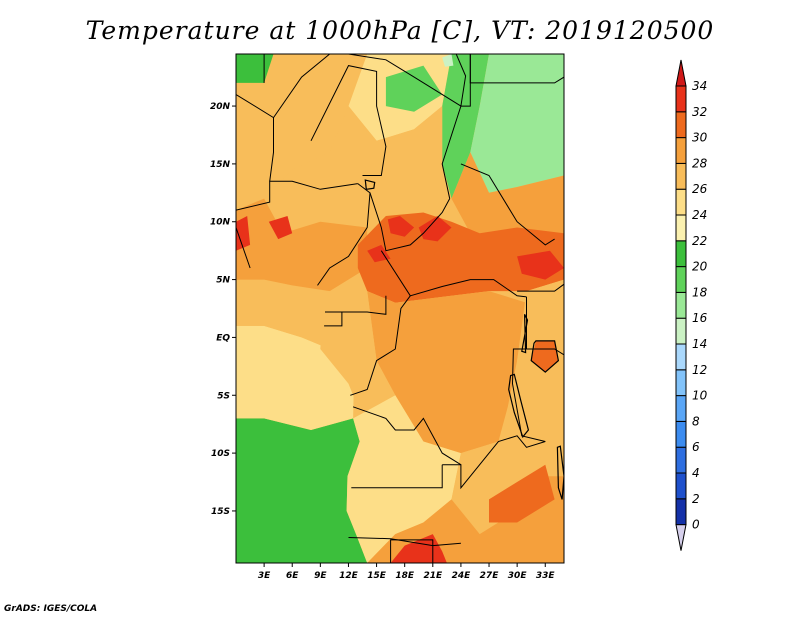 The height and width of the screenshot is (618, 800). Describe the element at coordinates (462, 576) in the screenshot. I see `x-tick-label: 24E` at that location.